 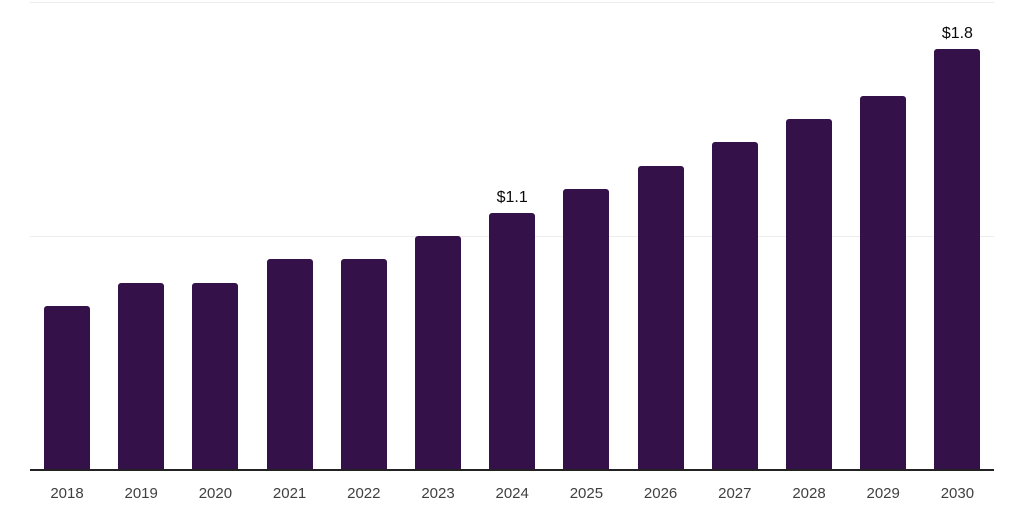 I want to click on x-tick-2021: 2021, so click(x=289, y=493).